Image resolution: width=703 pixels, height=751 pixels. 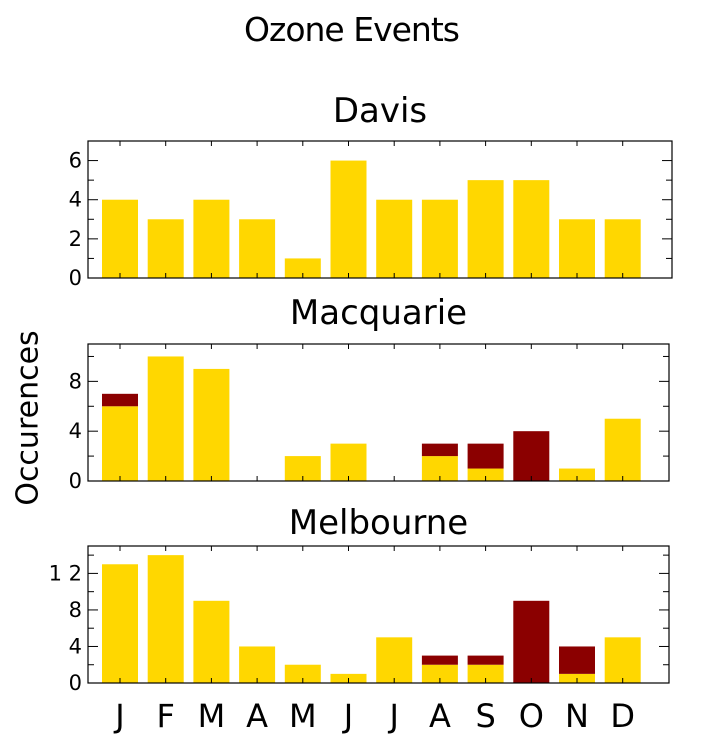 What do you see at coordinates (65, 573) in the screenshot?
I see `y-tick-label: 1 2` at bounding box center [65, 573].